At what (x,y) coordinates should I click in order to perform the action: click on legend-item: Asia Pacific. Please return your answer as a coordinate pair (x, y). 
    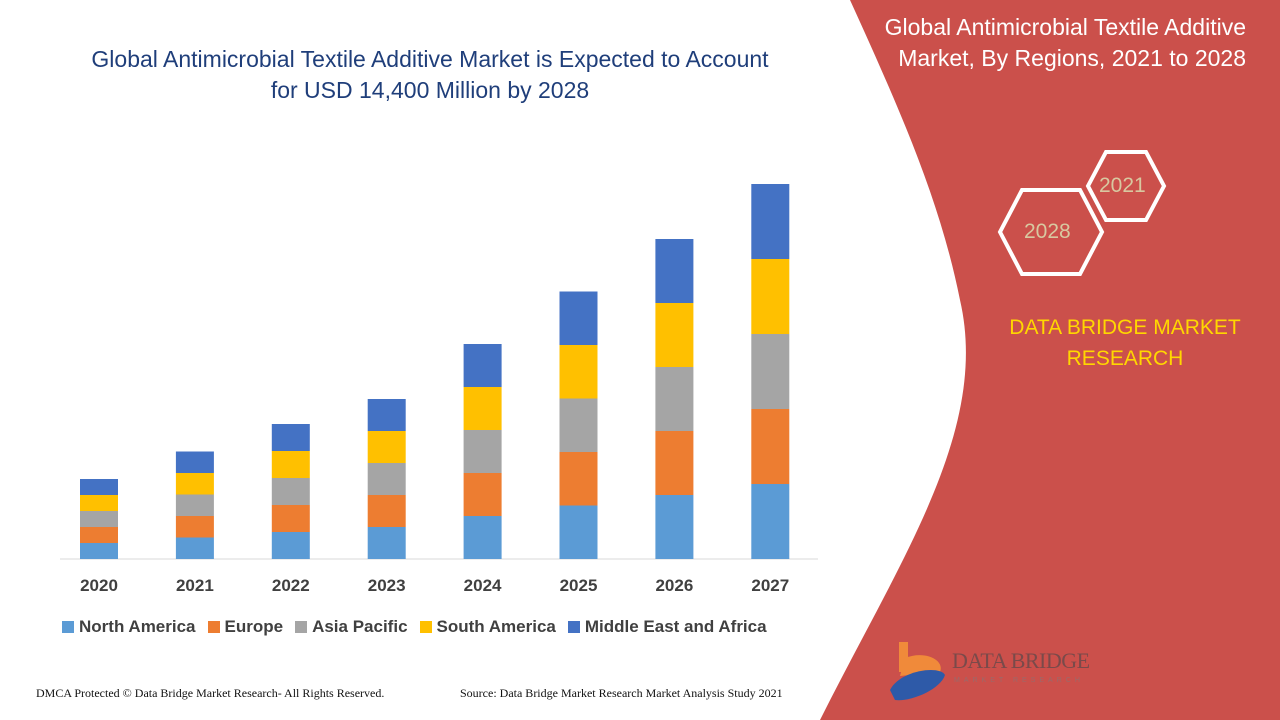
    Looking at the image, I should click on (351, 627).